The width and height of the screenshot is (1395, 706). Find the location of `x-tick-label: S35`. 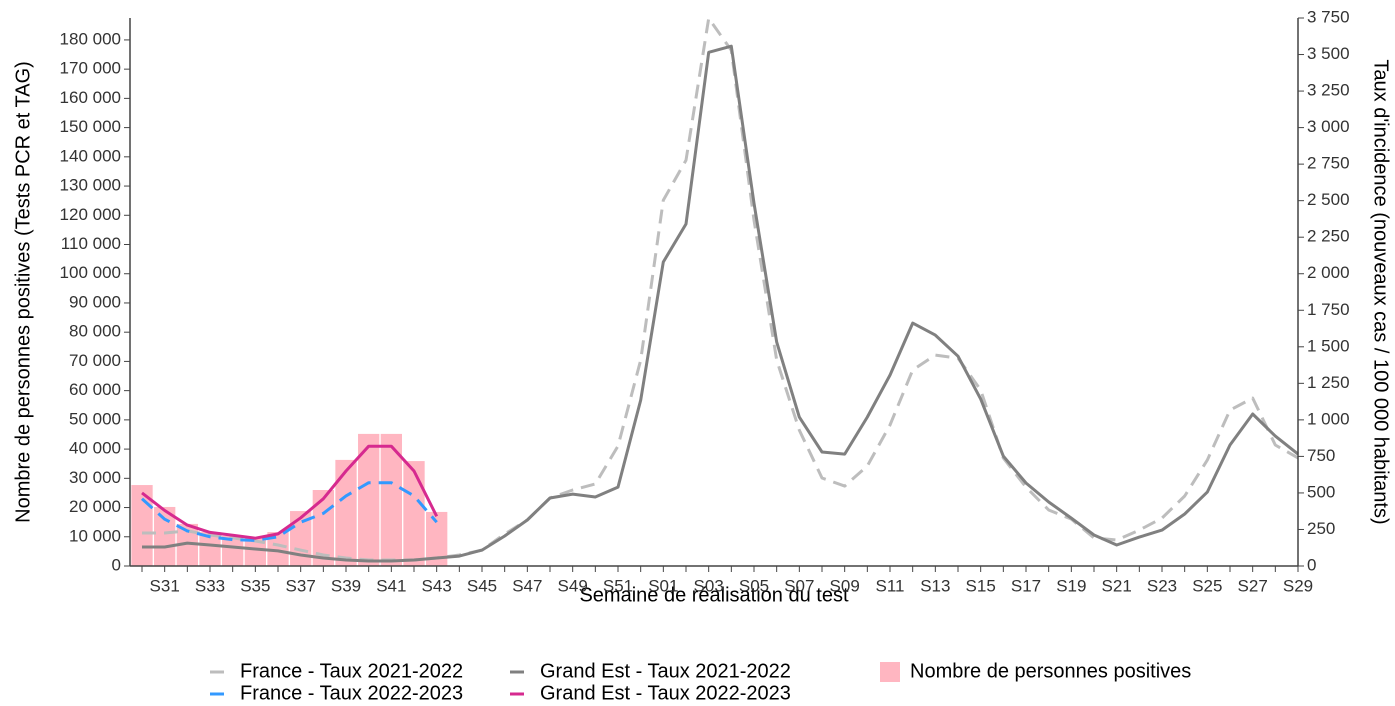

x-tick-label: S35 is located at coordinates (255, 585).